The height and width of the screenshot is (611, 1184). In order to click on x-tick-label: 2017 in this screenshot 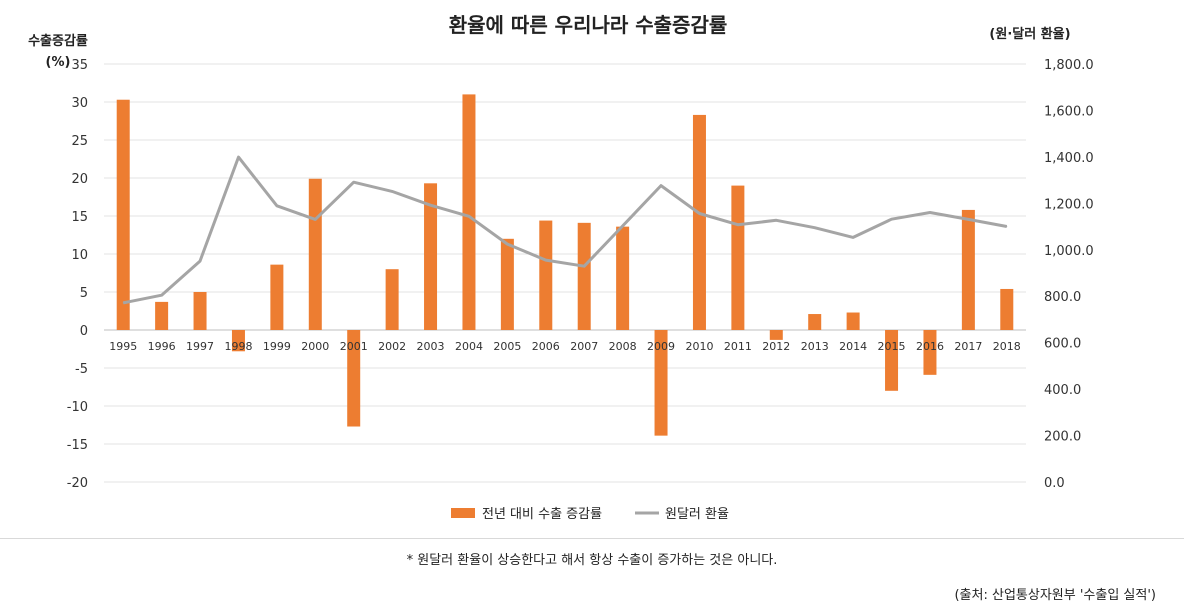, I will do `click(968, 346)`.